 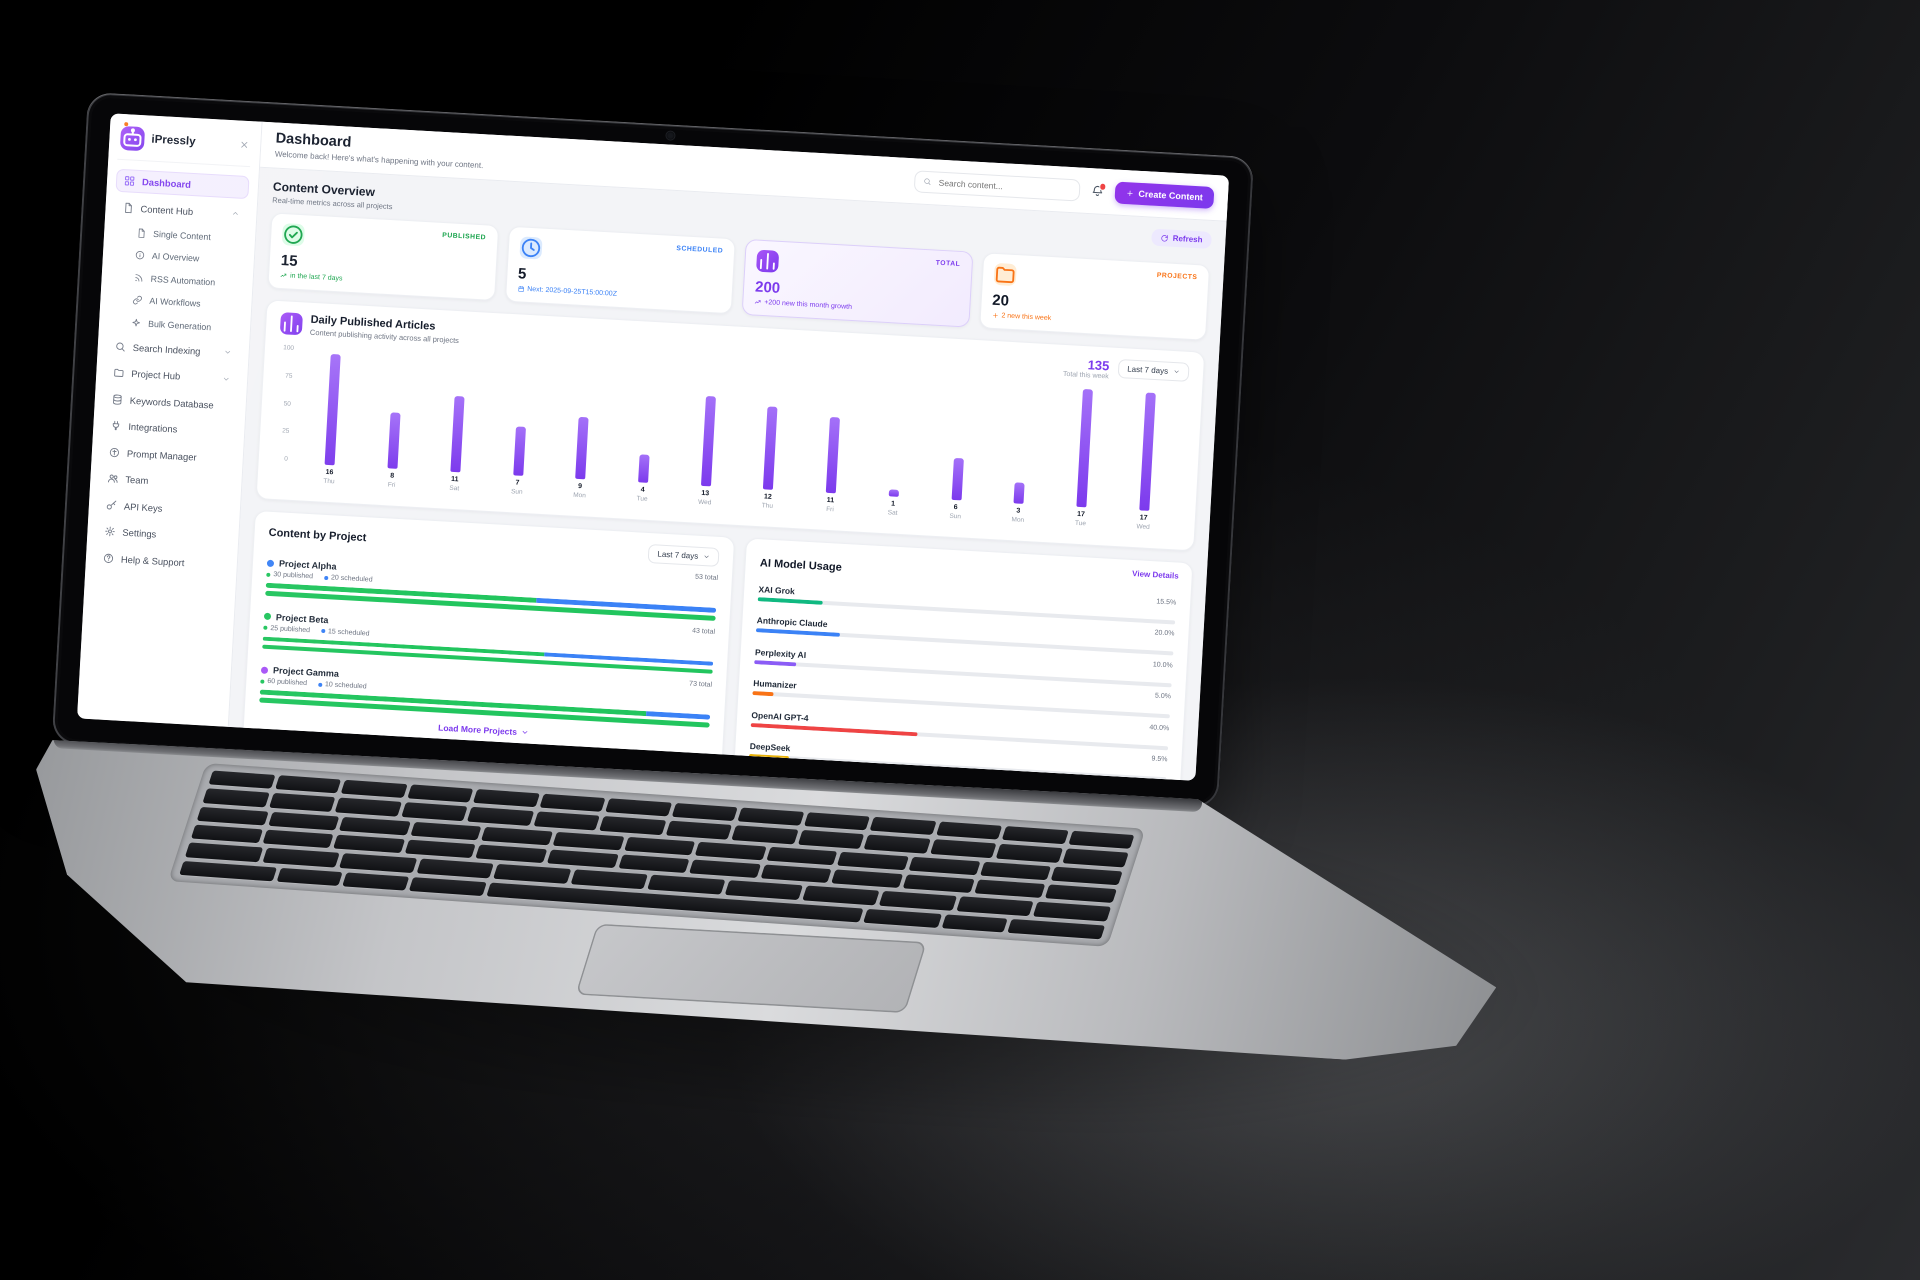 What do you see at coordinates (382, 281) in the screenshot?
I see `card-note: in the last 7 days` at bounding box center [382, 281].